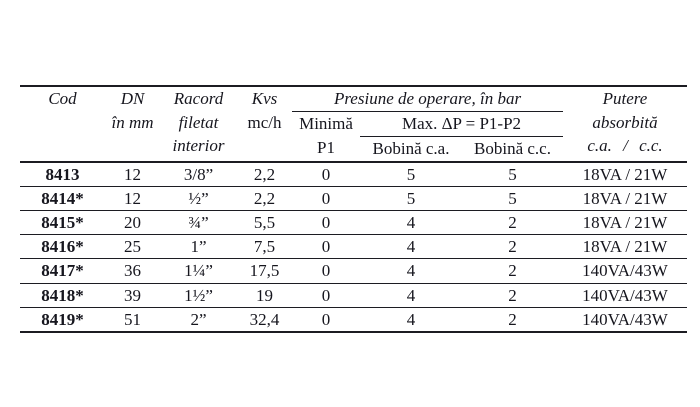  I want to click on header-row-3: Bobină c.a. Bobină c.c., so click(353, 149).